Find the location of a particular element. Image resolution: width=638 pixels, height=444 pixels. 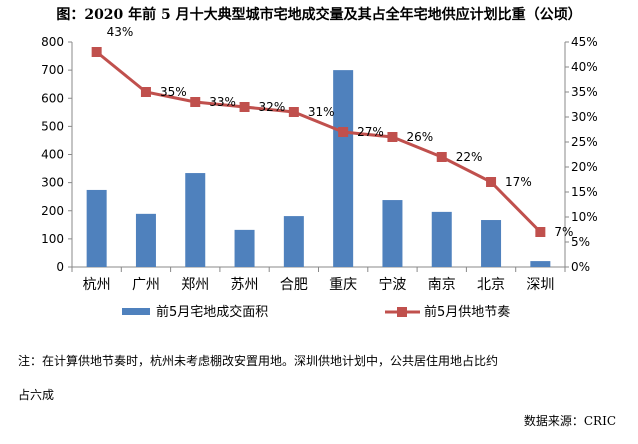

right-tick-label: 40% is located at coordinates (584, 67).